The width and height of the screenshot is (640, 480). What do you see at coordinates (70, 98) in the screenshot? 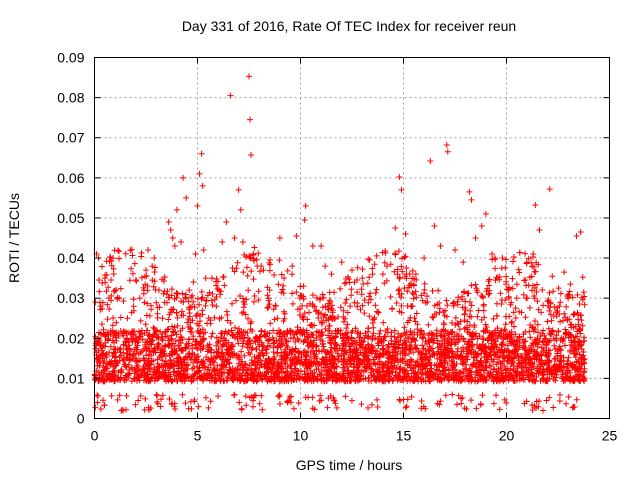
I see `y-tick-label: 0.08` at bounding box center [70, 98].